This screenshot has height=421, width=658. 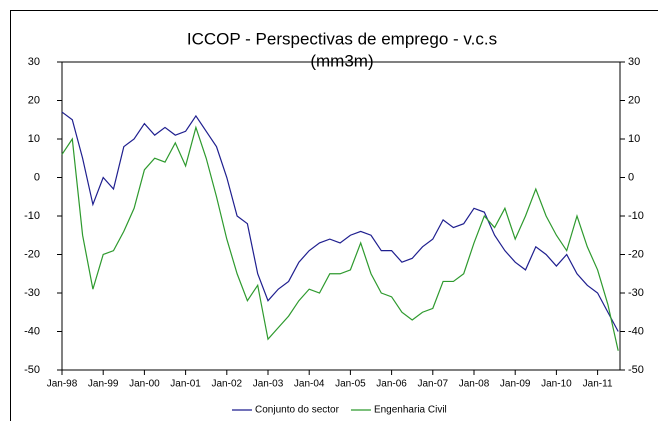 I want to click on y2-tick-label: -30, so click(x=636, y=293).